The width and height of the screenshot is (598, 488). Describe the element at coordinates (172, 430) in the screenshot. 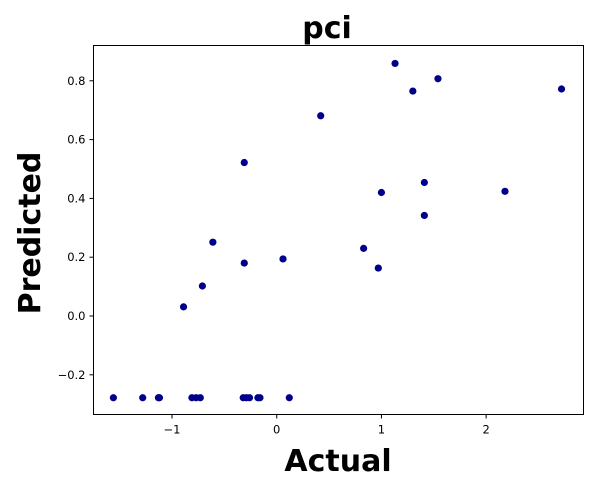

I see `x-tick-label: −1` at that location.